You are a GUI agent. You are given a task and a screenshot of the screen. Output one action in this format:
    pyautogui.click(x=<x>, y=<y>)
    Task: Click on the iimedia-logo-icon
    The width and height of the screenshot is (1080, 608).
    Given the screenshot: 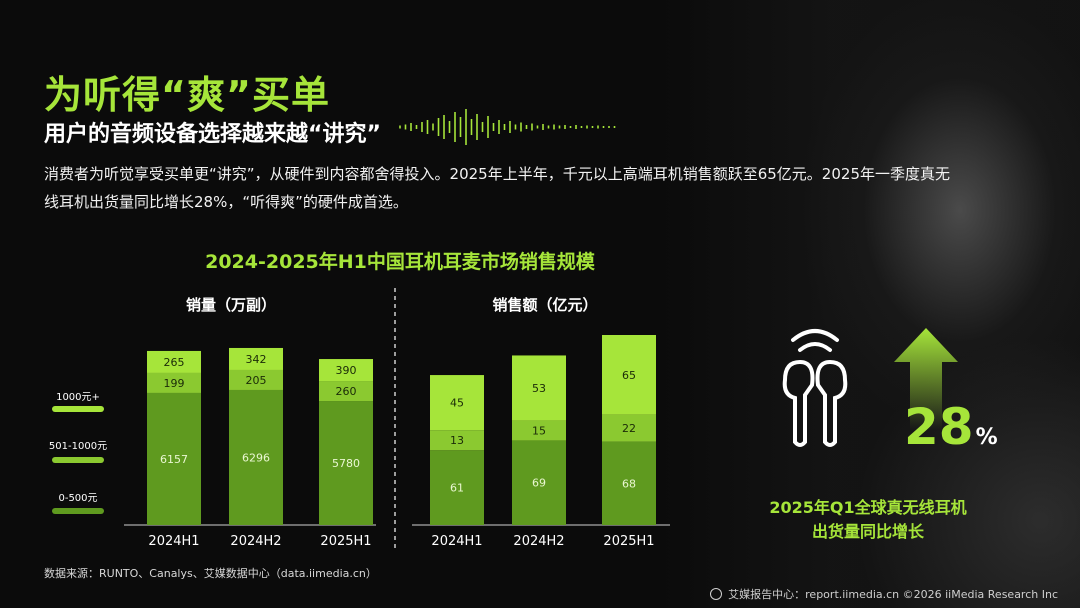 What is the action you would take?
    pyautogui.click(x=716, y=594)
    